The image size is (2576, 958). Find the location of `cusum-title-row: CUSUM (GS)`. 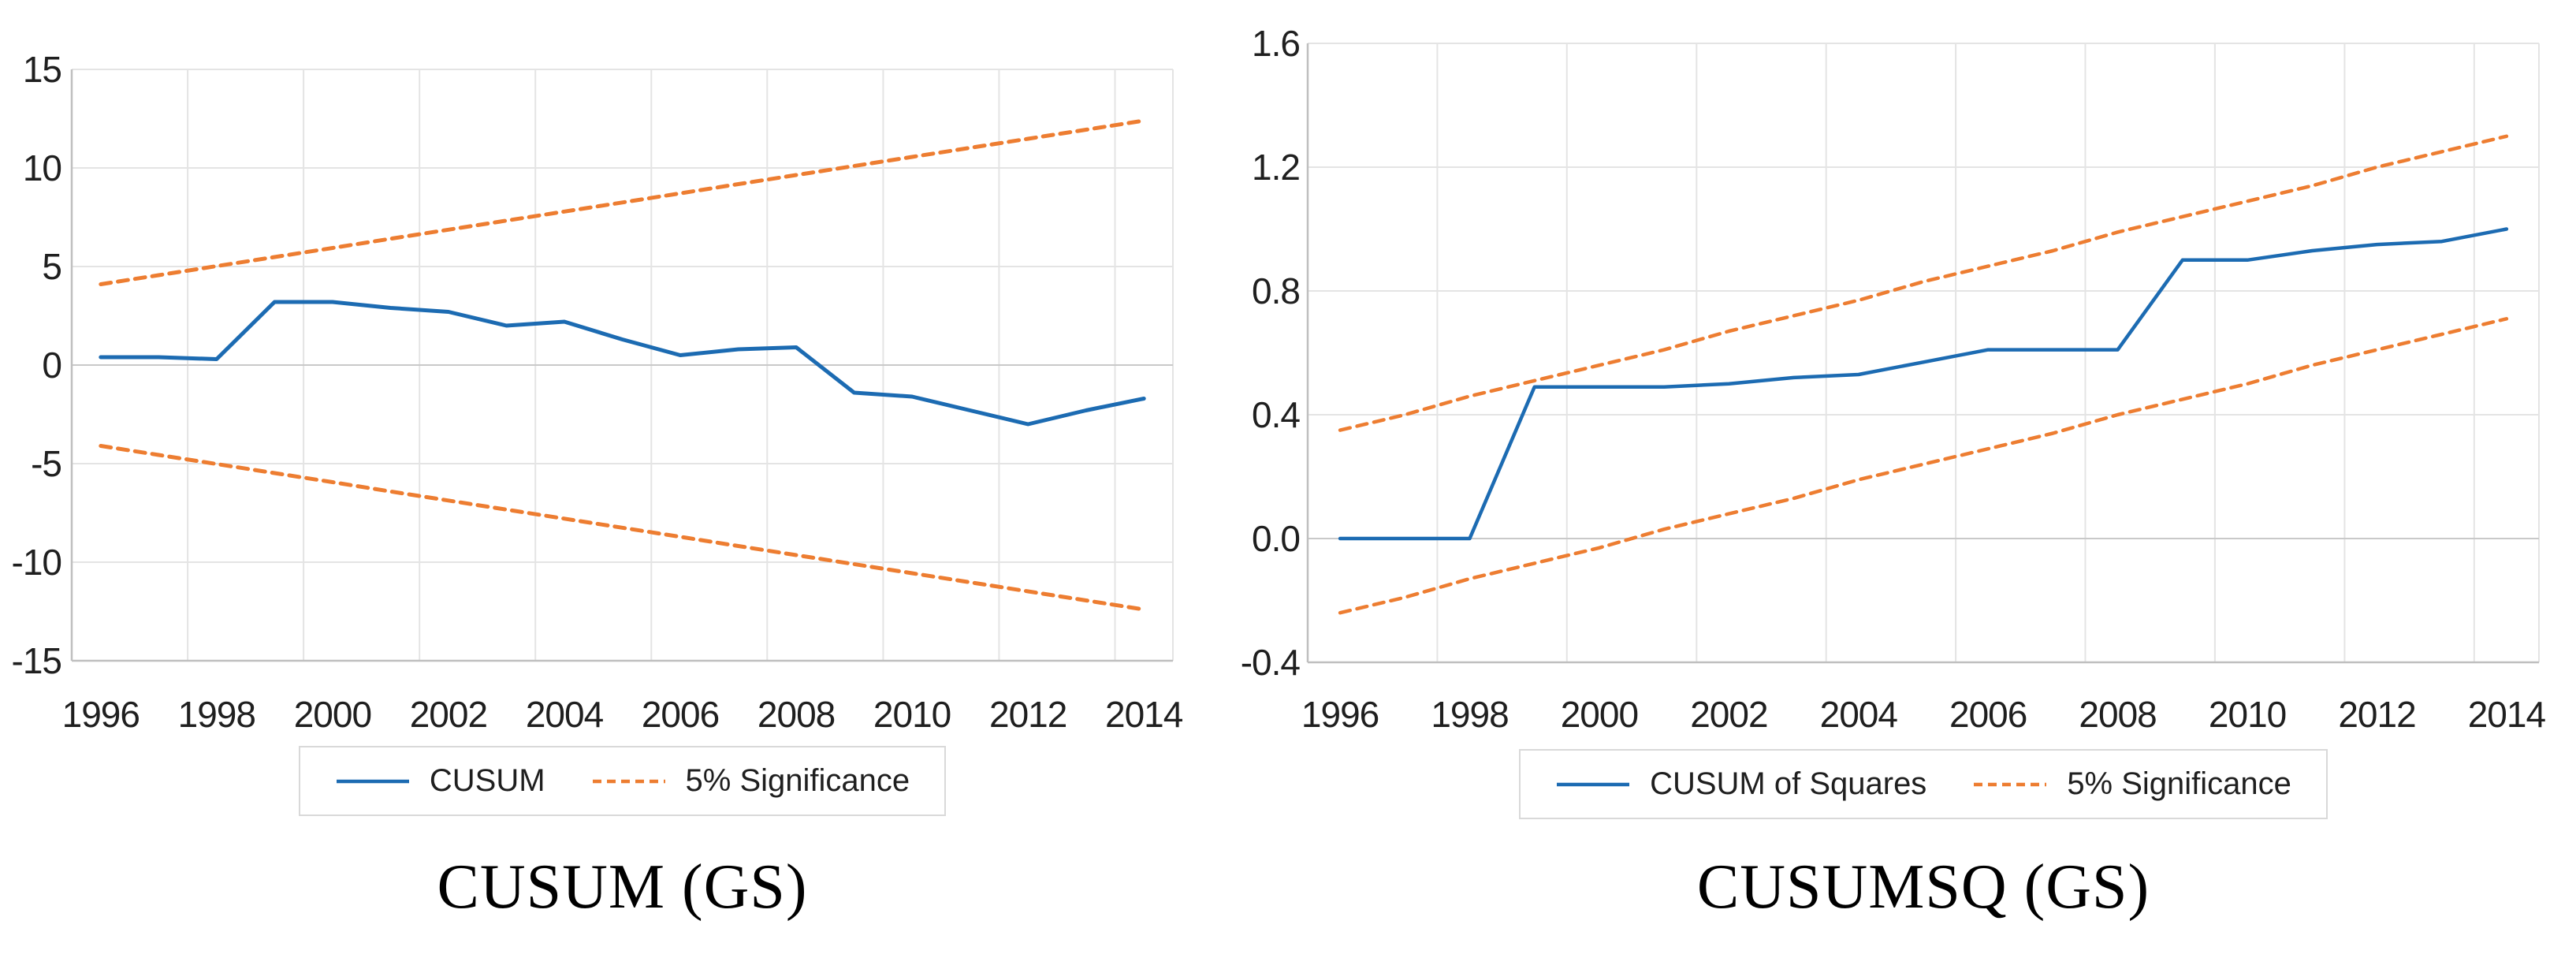

cusum-title-row: CUSUM (GS) is located at coordinates (622, 888).